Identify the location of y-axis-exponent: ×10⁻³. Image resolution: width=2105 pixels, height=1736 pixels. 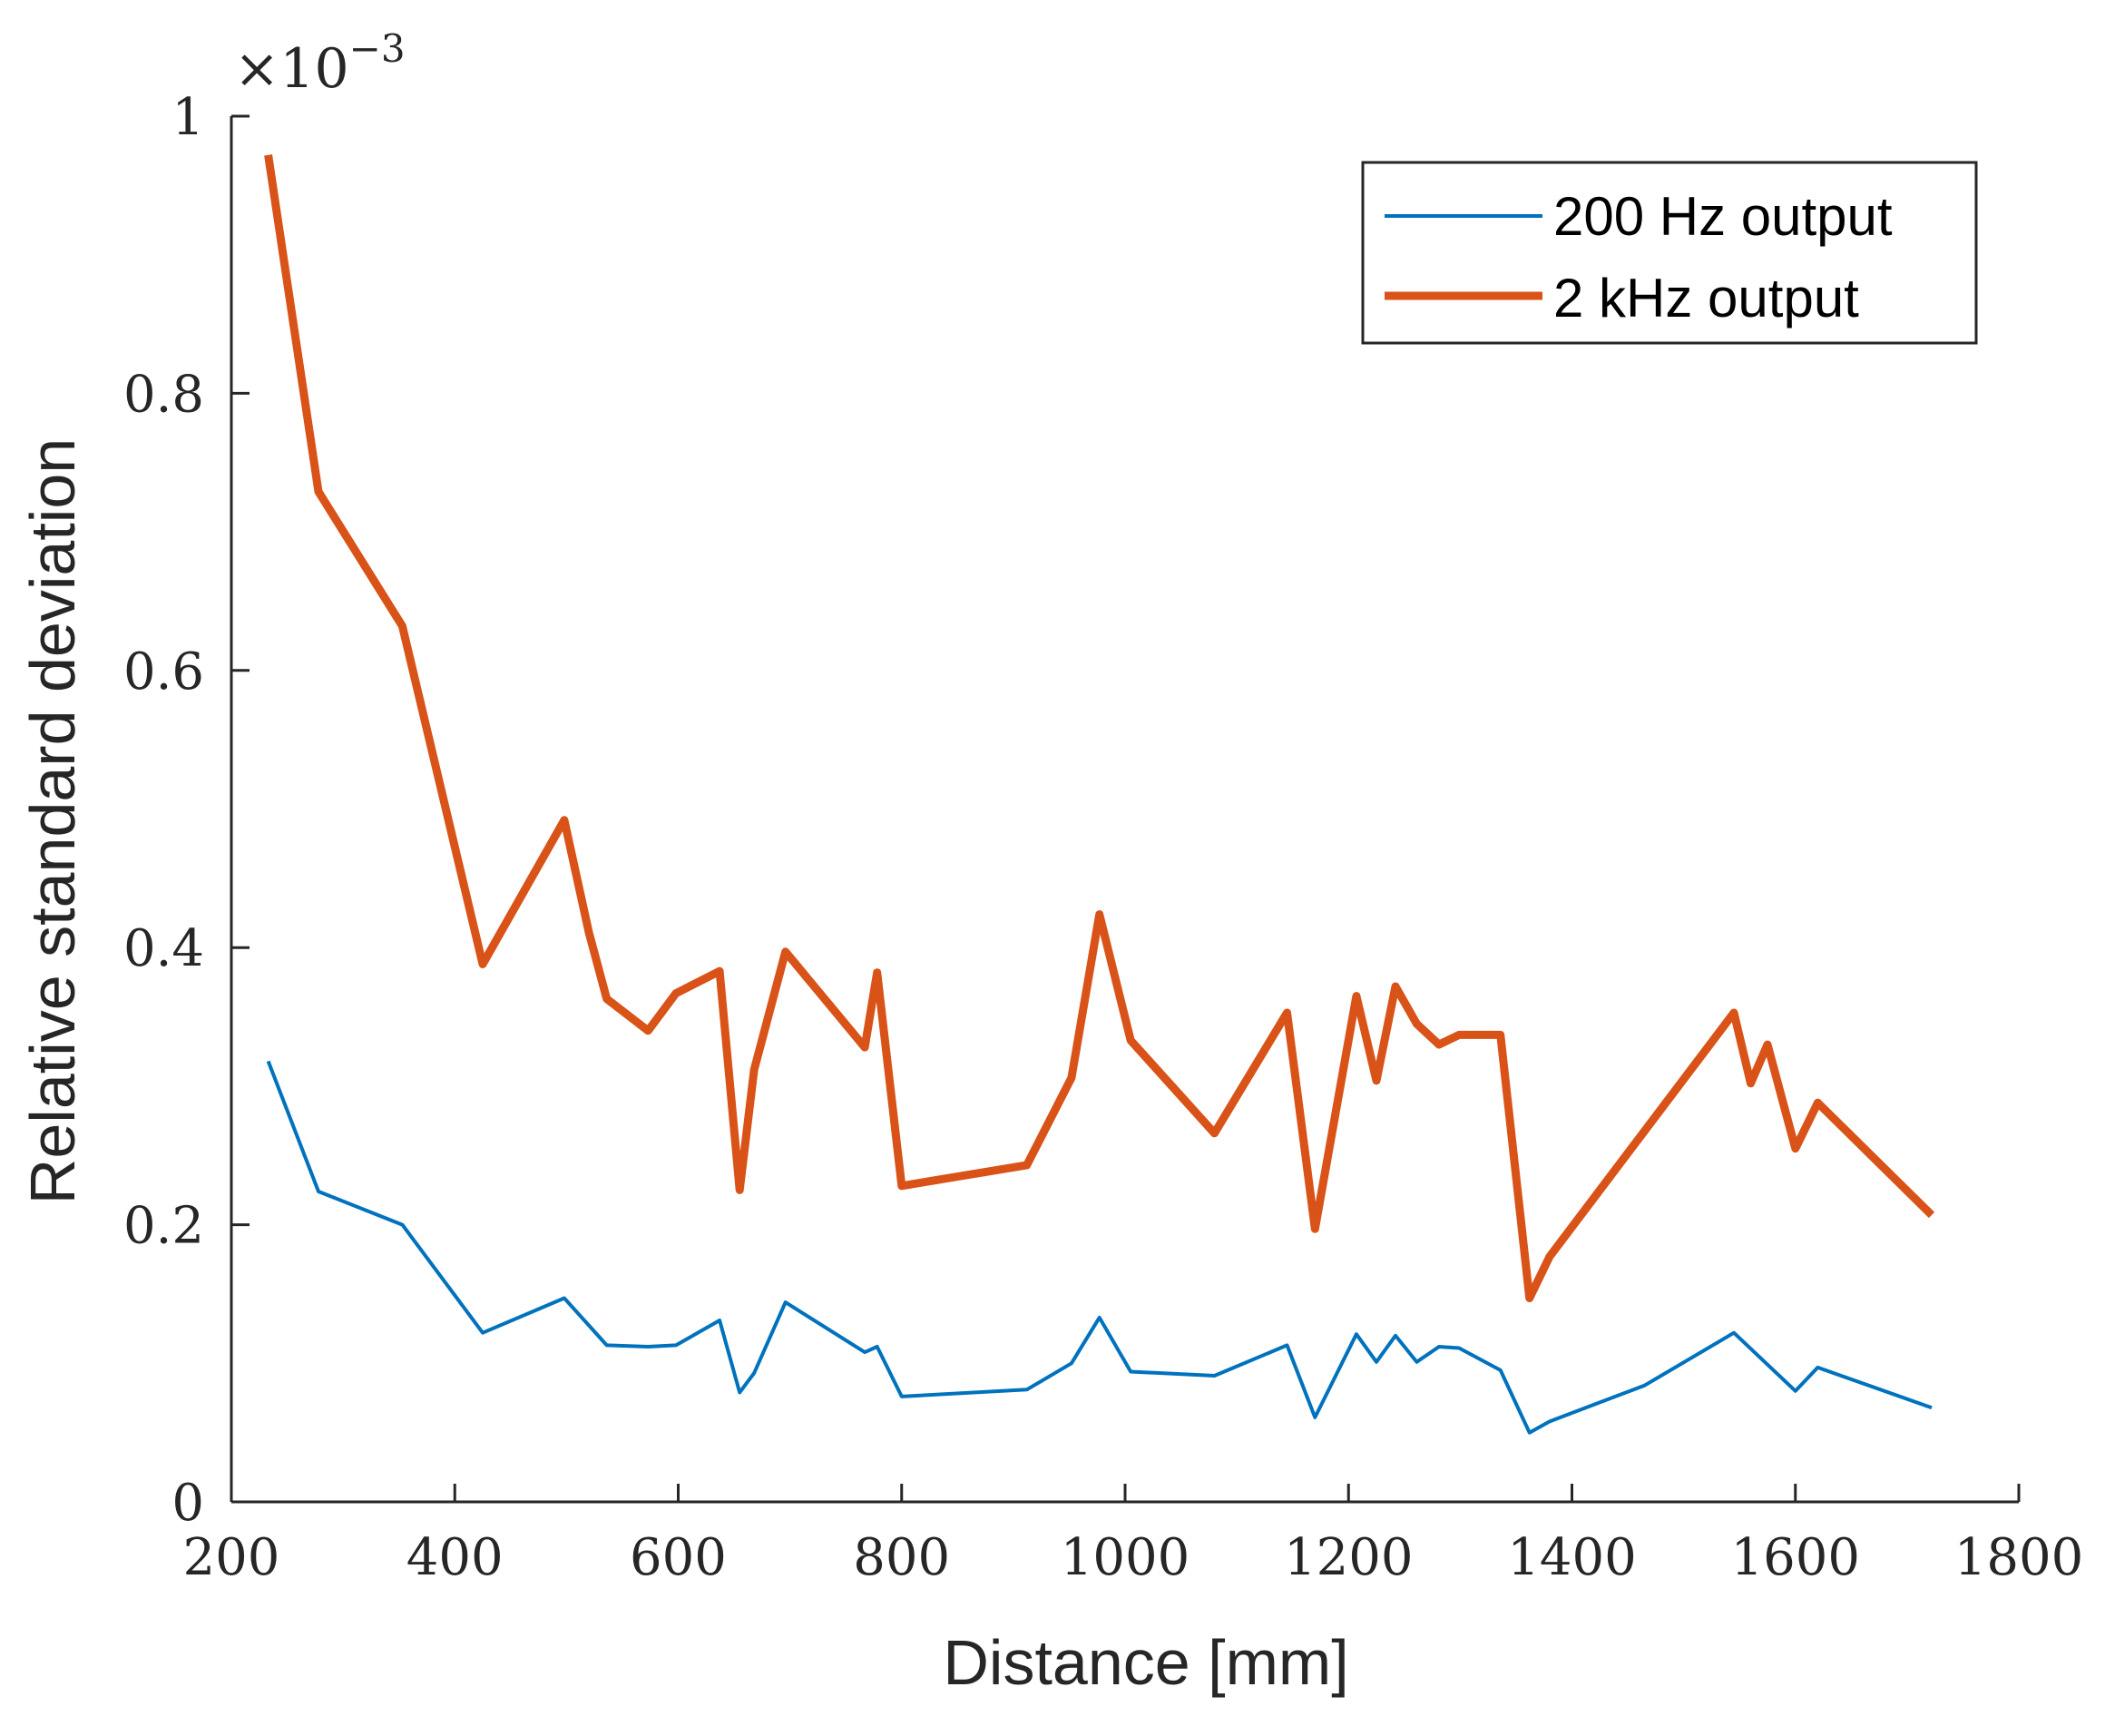
(320, 63).